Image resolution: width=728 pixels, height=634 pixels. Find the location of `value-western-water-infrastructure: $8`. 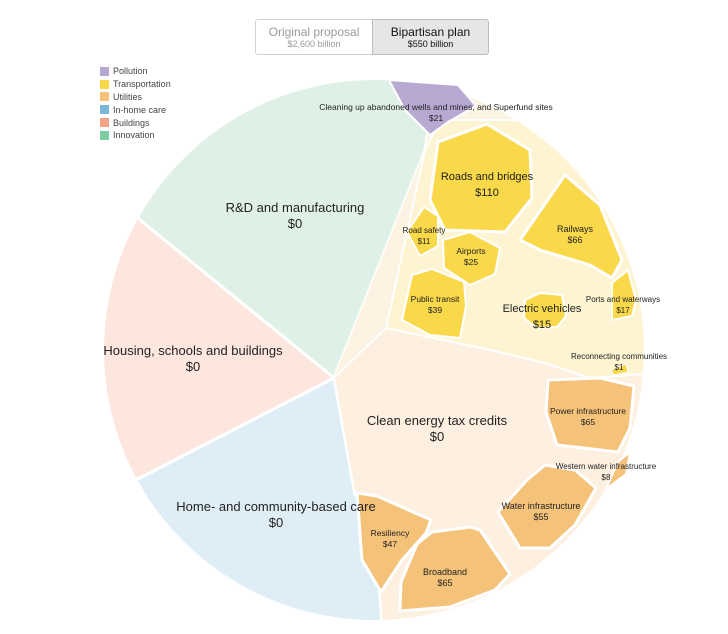

value-western-water-infrastructure: $8 is located at coordinates (606, 477).